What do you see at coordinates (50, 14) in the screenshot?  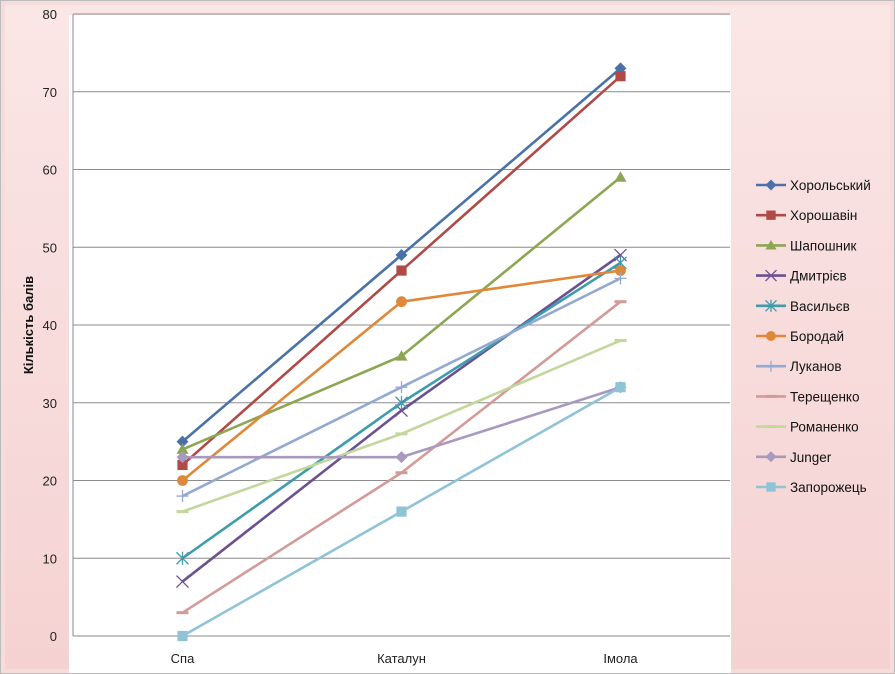 I see `y-tick-label: 80` at bounding box center [50, 14].